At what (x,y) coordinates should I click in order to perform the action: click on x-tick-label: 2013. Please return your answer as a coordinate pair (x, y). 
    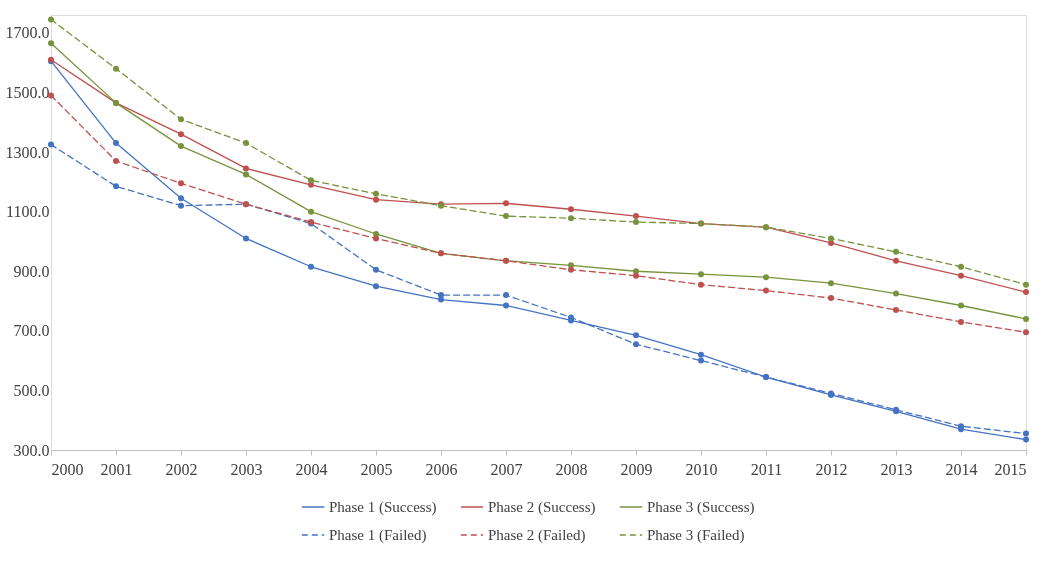
    Looking at the image, I should click on (896, 469).